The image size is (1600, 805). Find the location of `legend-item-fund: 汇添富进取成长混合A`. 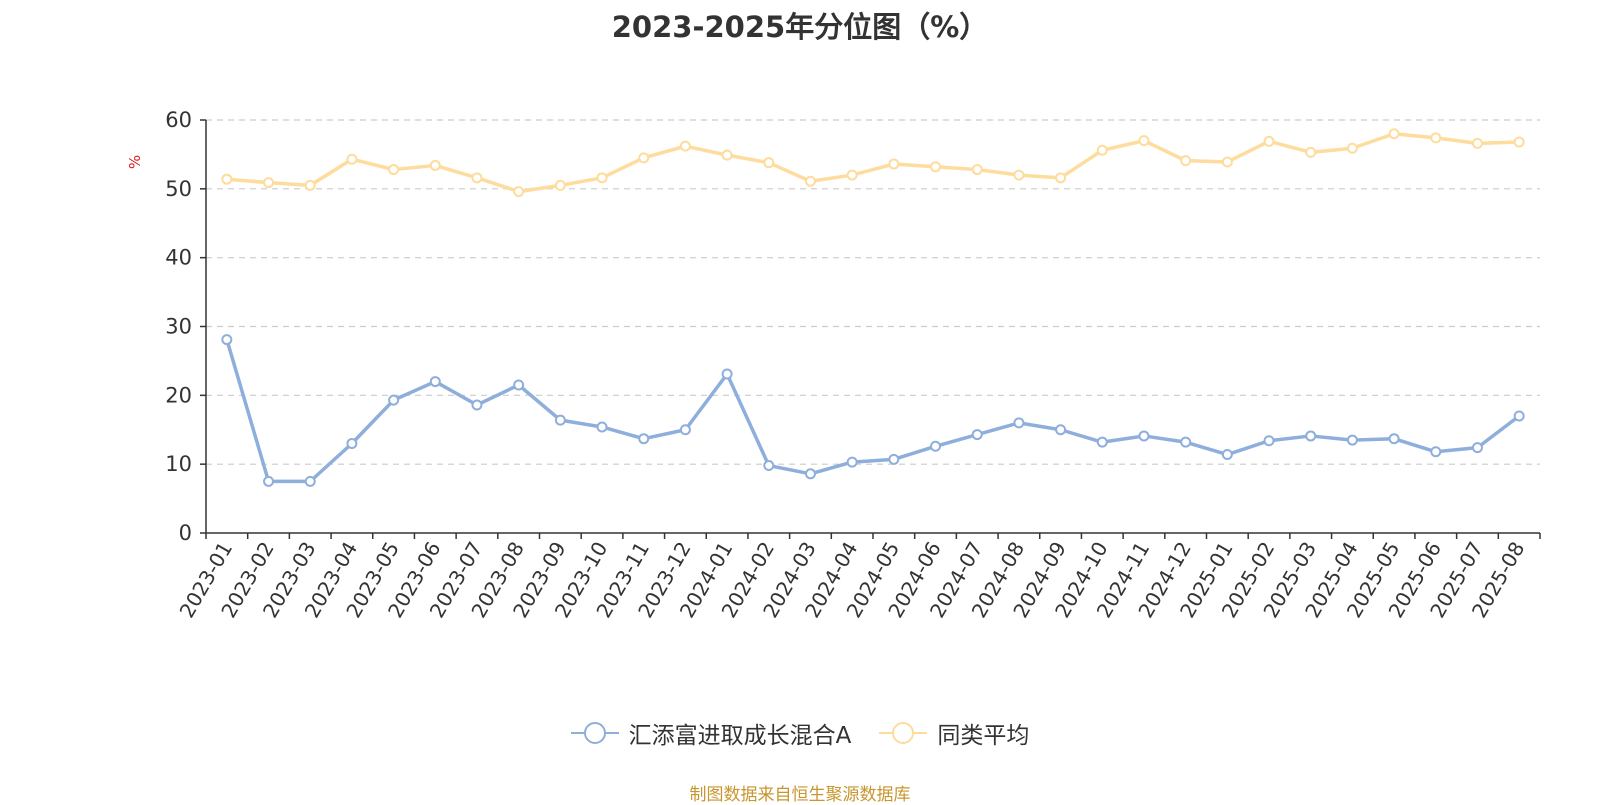

legend-item-fund: 汇添富进取成长混合A is located at coordinates (711, 733).